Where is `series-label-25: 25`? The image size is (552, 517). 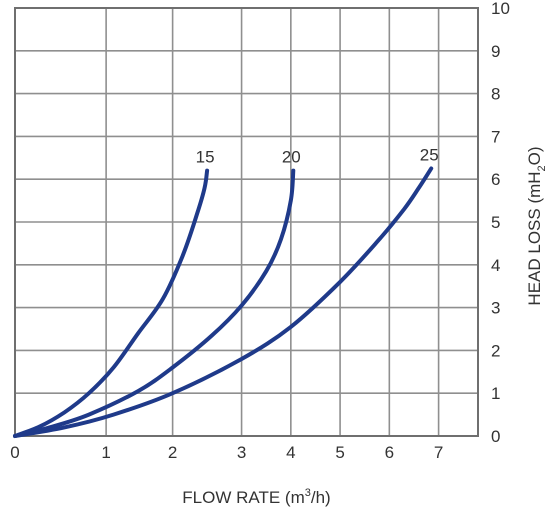 series-label-25: 25 is located at coordinates (429, 155).